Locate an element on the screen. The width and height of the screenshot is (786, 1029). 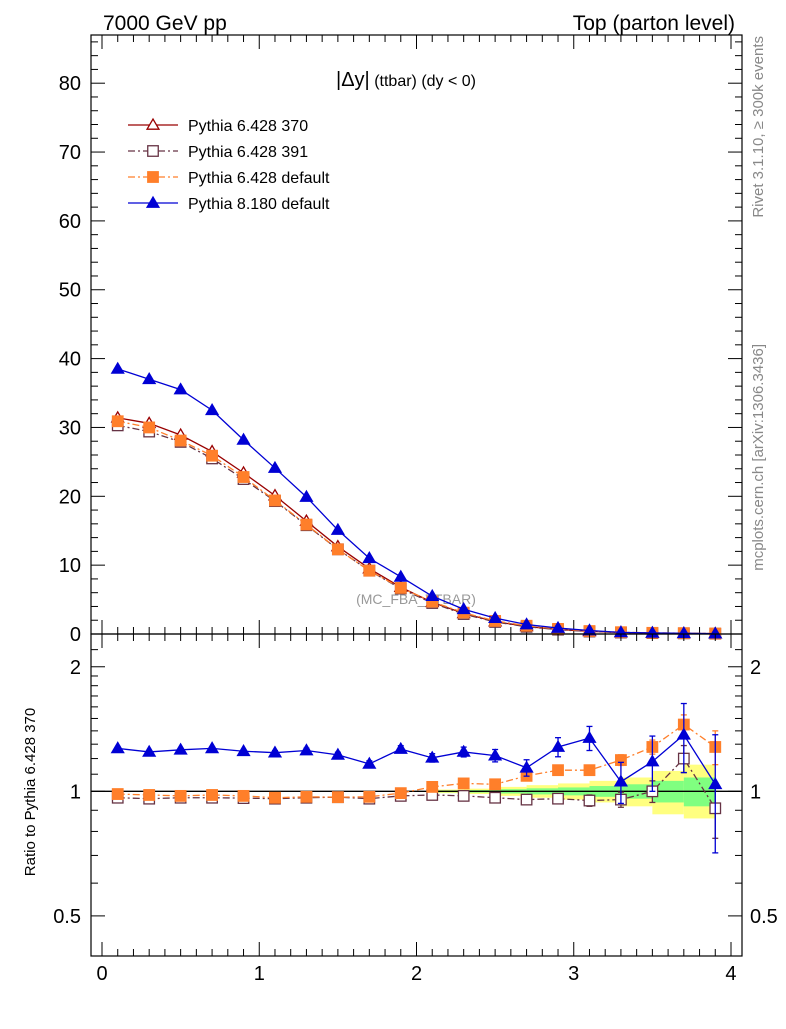
main-ytick-label: 10 is located at coordinates (70, 566).